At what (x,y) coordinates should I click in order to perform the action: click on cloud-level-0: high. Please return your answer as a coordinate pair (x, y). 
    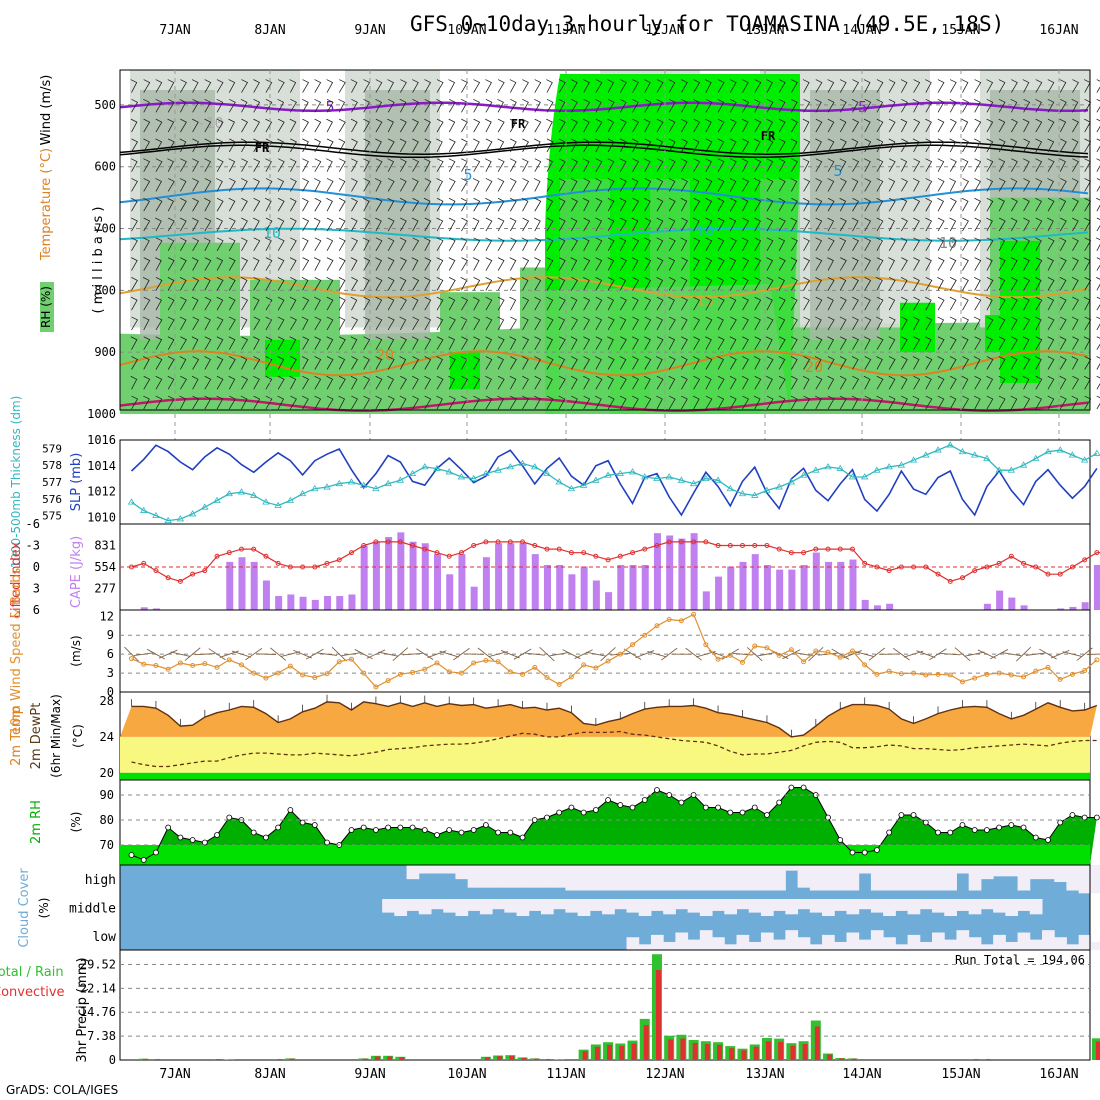
    Looking at the image, I should click on (100, 880).